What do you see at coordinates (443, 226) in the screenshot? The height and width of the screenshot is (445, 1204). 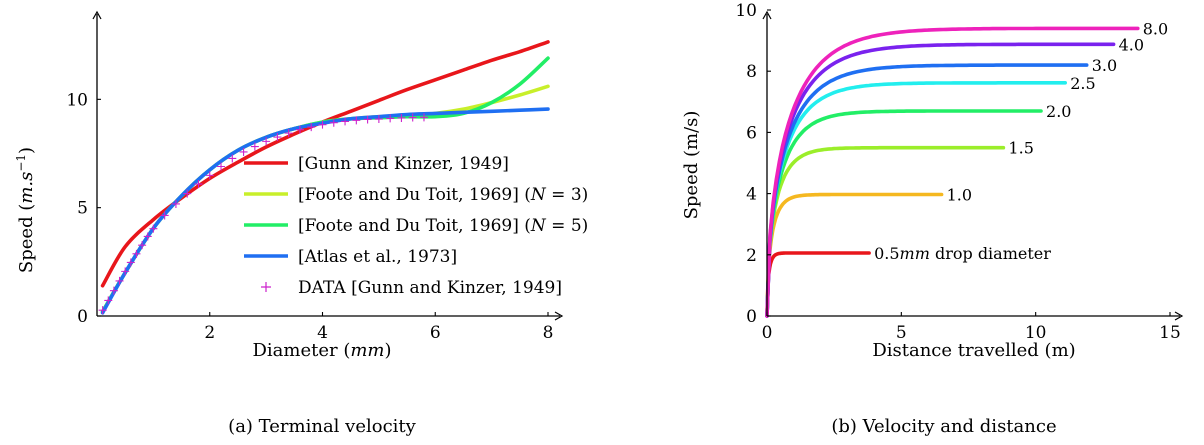 I see `legend-entry: [Foote and Du Toit, 1969] (N = 5)` at bounding box center [443, 226].